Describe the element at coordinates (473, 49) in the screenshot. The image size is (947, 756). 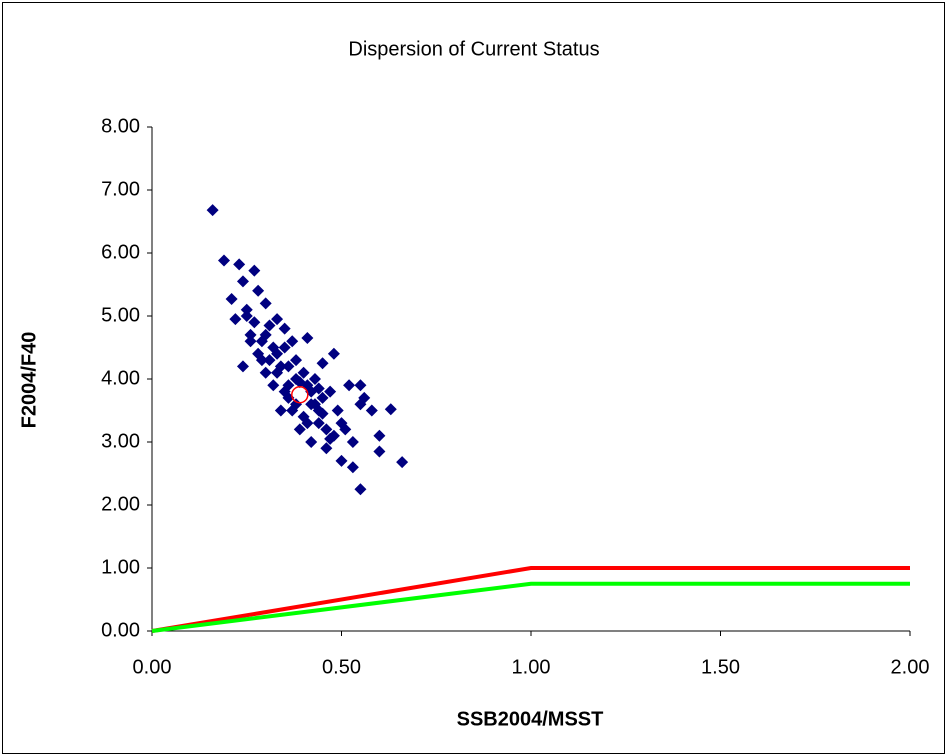
I see `chart-title: Dispersion of Current Status` at that location.